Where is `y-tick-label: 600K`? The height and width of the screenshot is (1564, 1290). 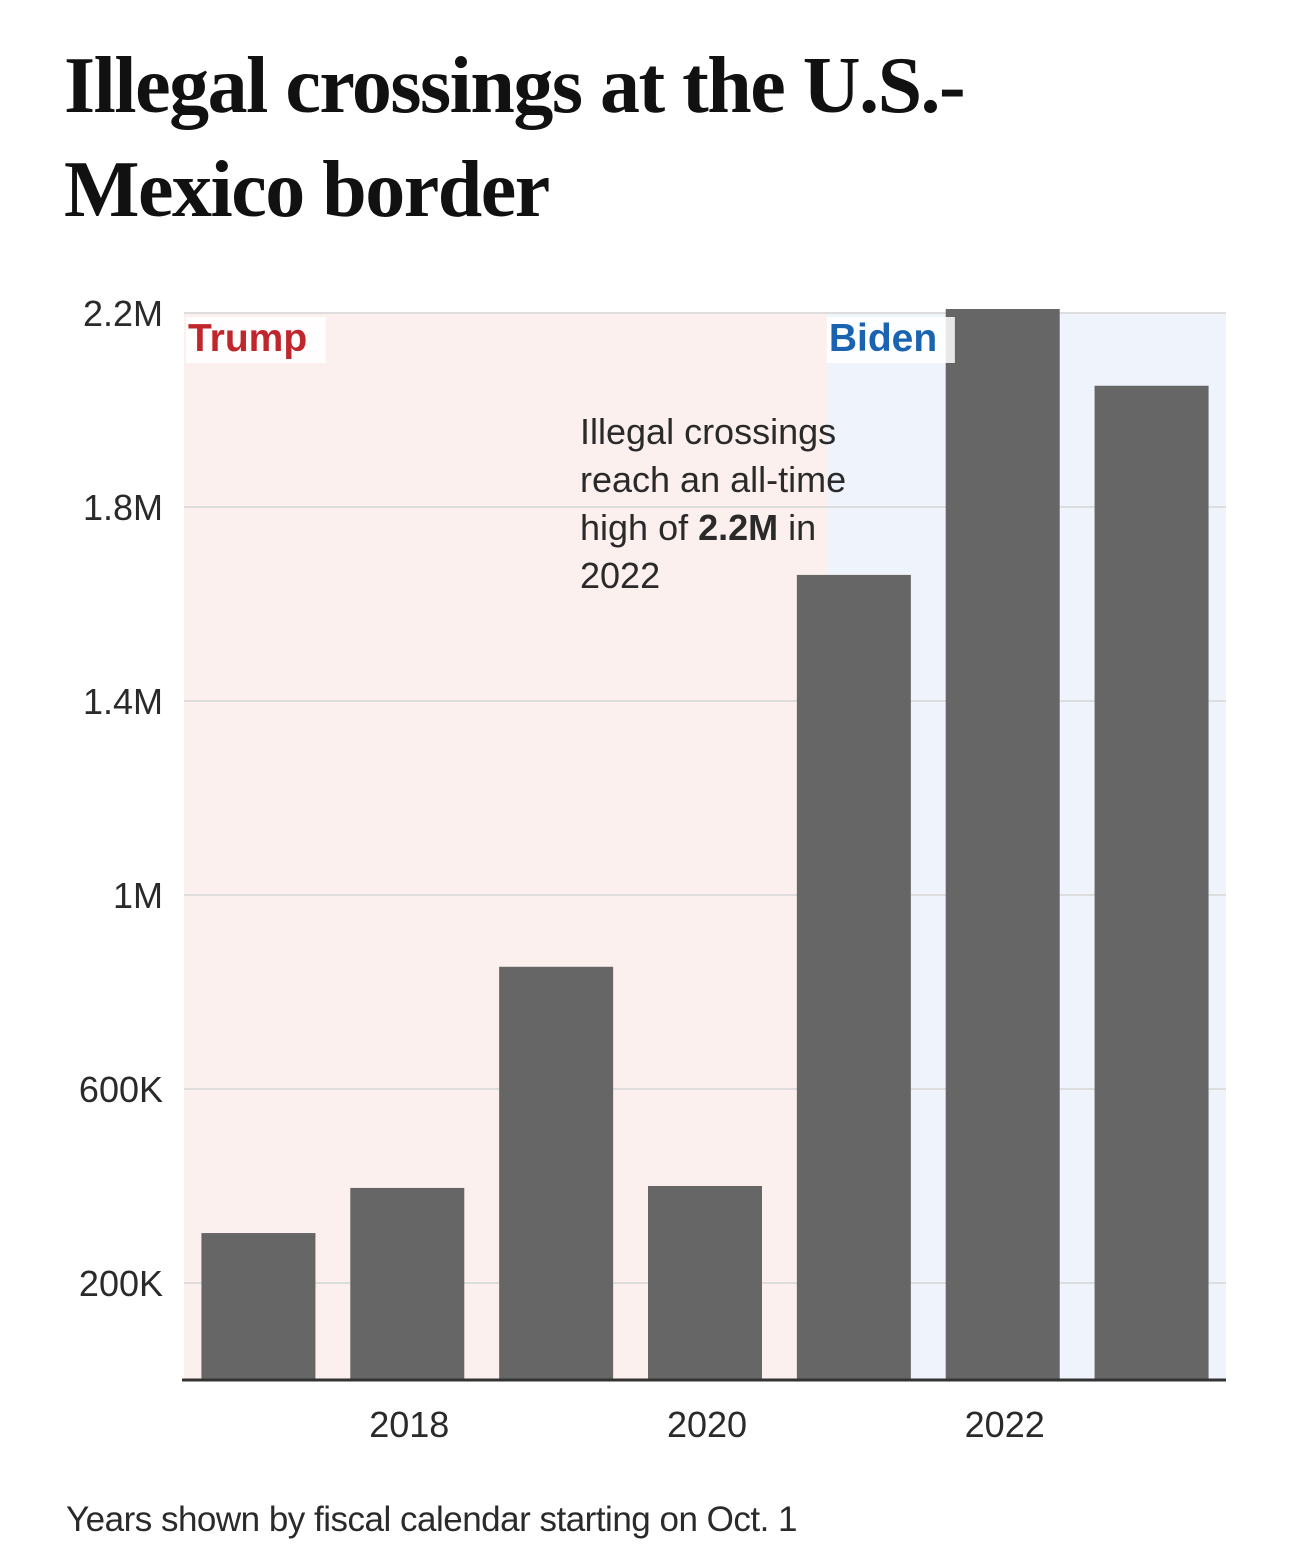
y-tick-label: 600K is located at coordinates (121, 1089).